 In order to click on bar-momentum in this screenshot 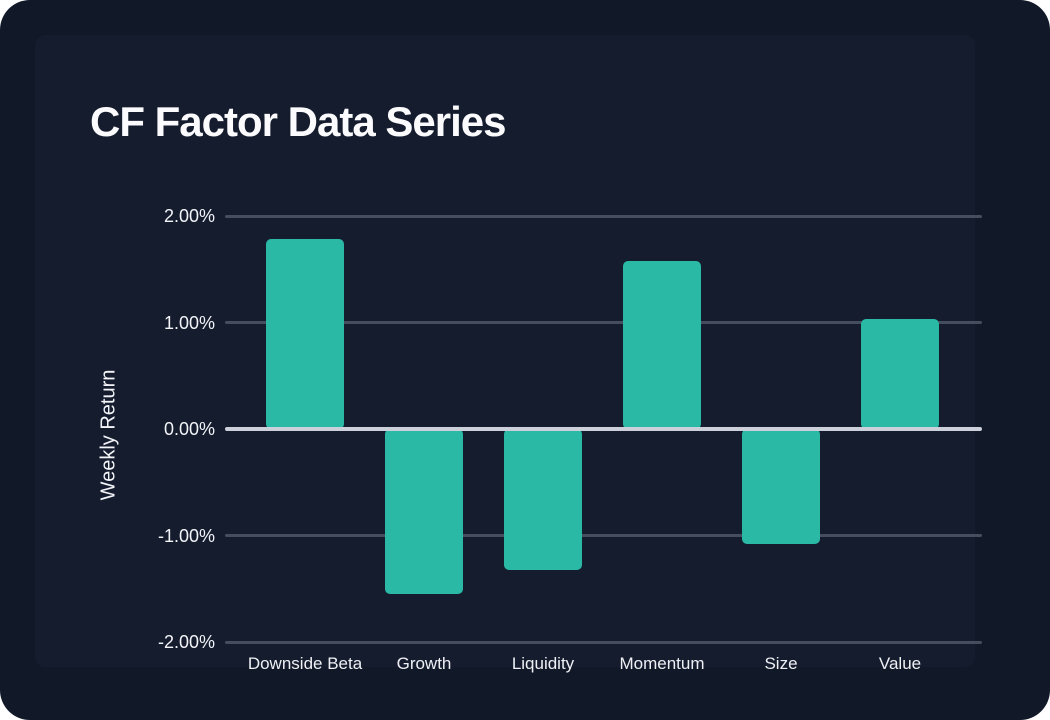, I will do `click(662, 344)`.